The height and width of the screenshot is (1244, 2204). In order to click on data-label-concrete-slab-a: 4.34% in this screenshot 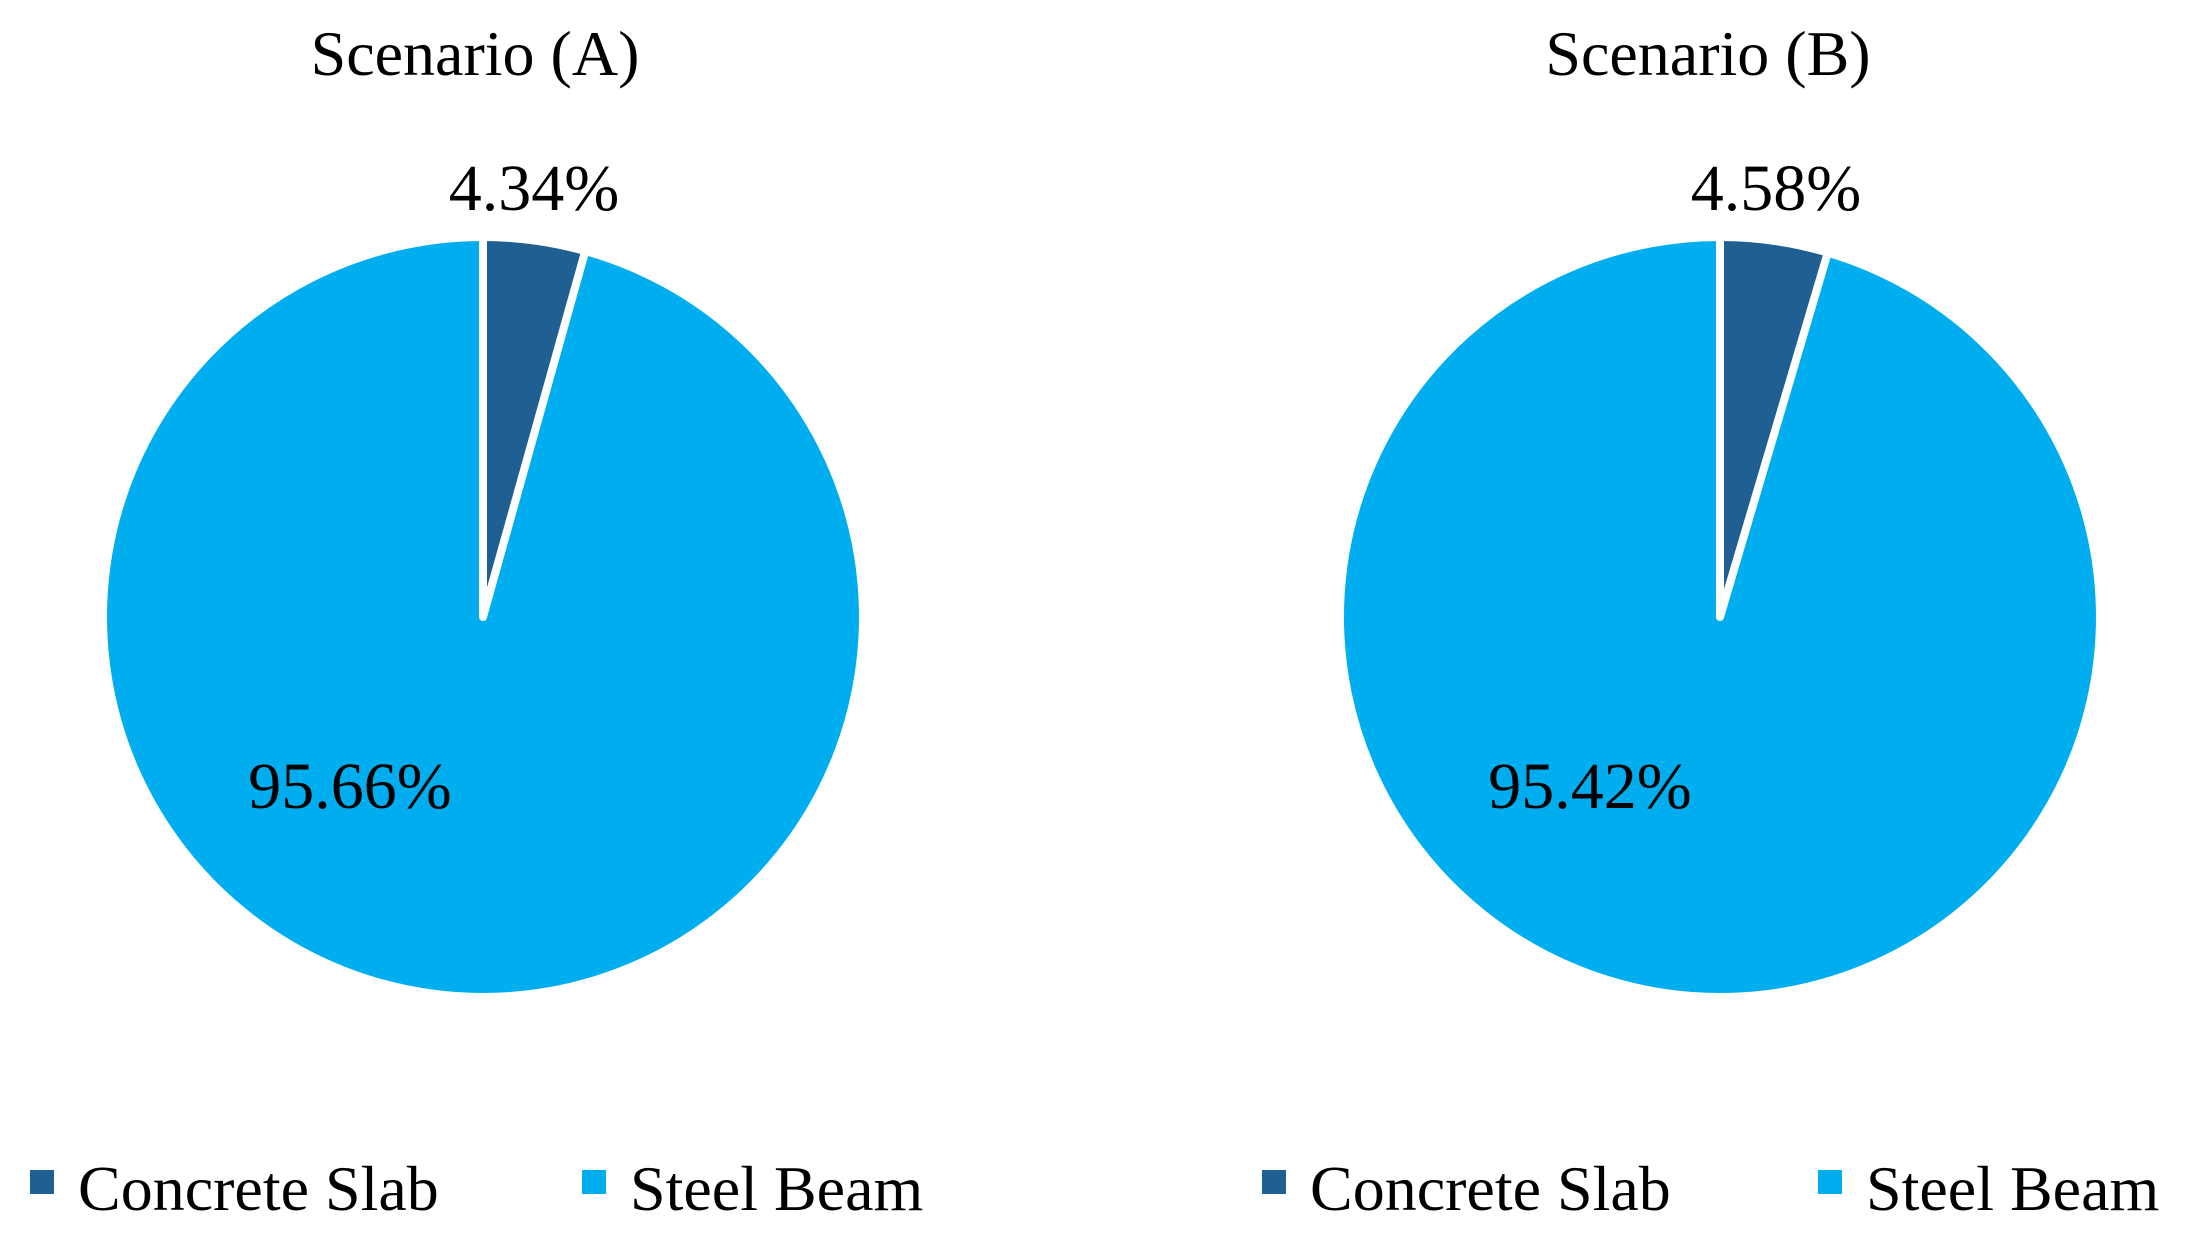, I will do `click(534, 188)`.